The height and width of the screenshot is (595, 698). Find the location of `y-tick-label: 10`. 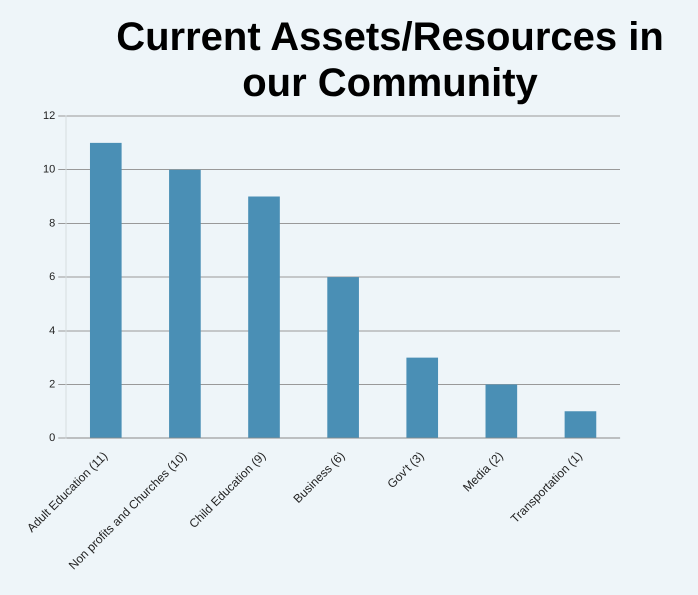

y-tick-label: 10 is located at coordinates (49, 170).